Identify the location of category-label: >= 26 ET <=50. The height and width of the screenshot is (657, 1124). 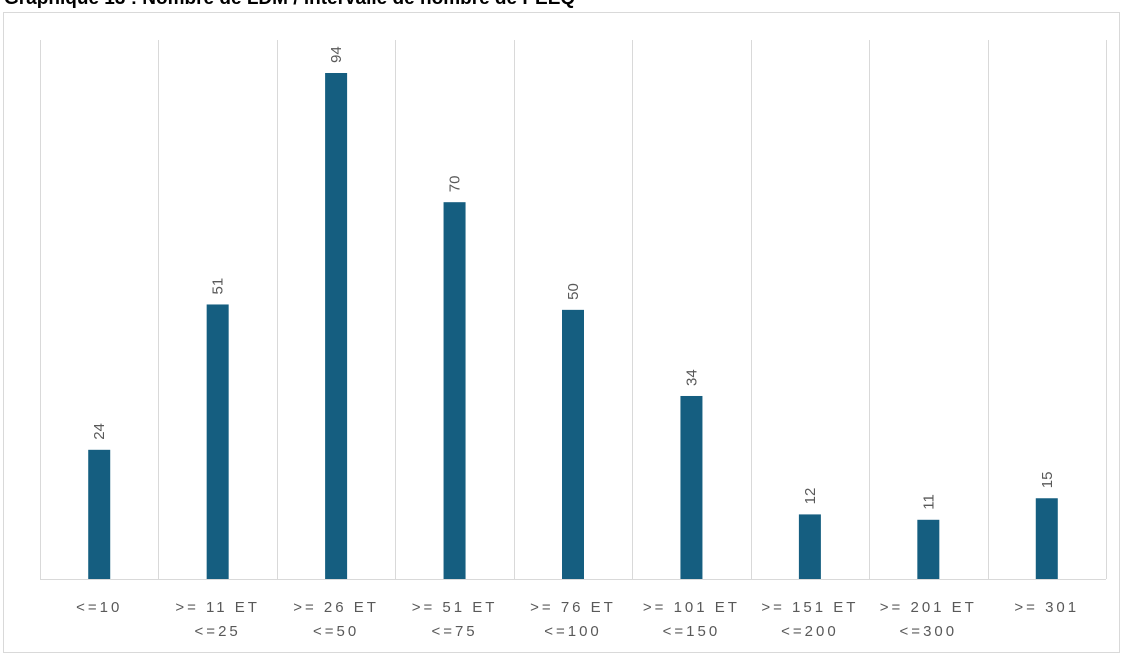
(336, 619).